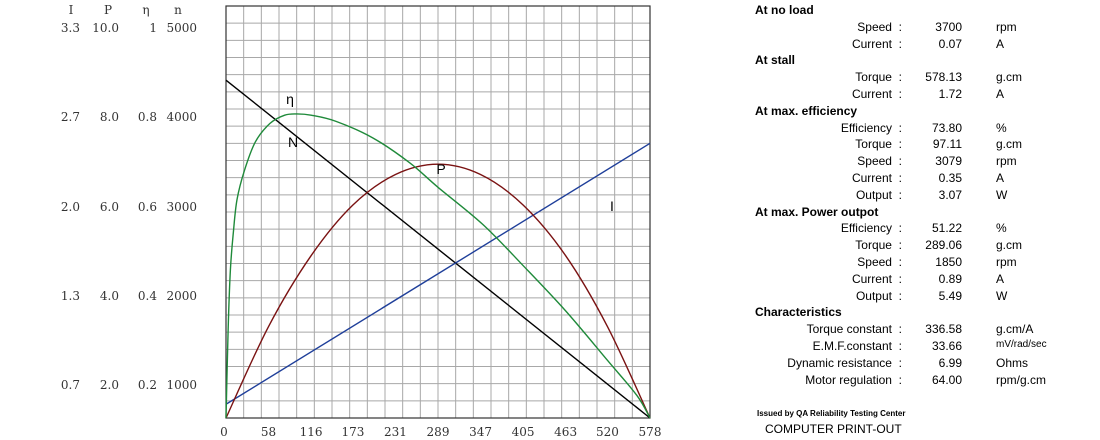  I want to click on tick-label-current: 3.3, so click(70, 28).